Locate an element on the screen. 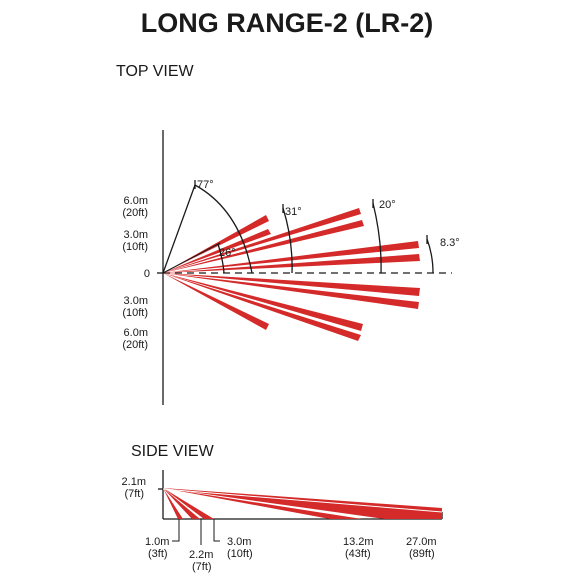 The height and width of the screenshot is (574, 574). side-beam-long is located at coordinates (302, 503).